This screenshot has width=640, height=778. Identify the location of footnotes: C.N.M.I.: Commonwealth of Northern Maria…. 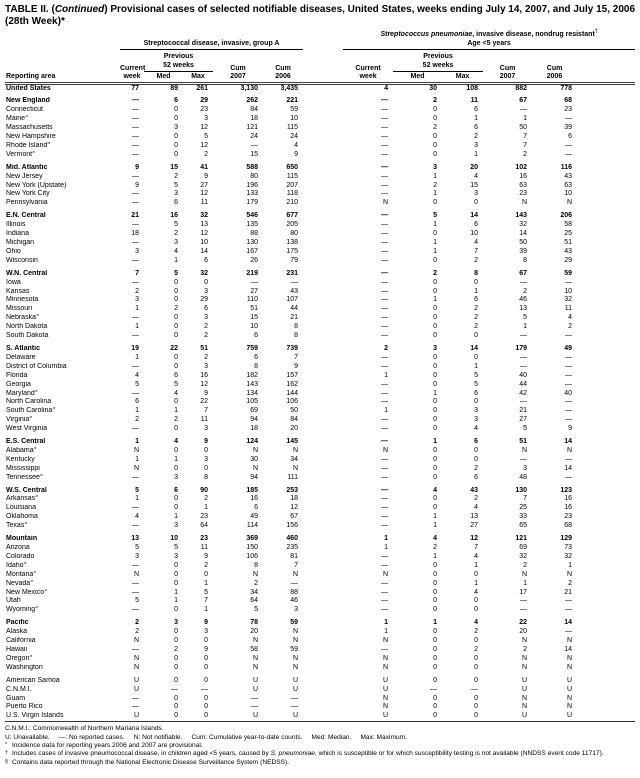
(321, 746).